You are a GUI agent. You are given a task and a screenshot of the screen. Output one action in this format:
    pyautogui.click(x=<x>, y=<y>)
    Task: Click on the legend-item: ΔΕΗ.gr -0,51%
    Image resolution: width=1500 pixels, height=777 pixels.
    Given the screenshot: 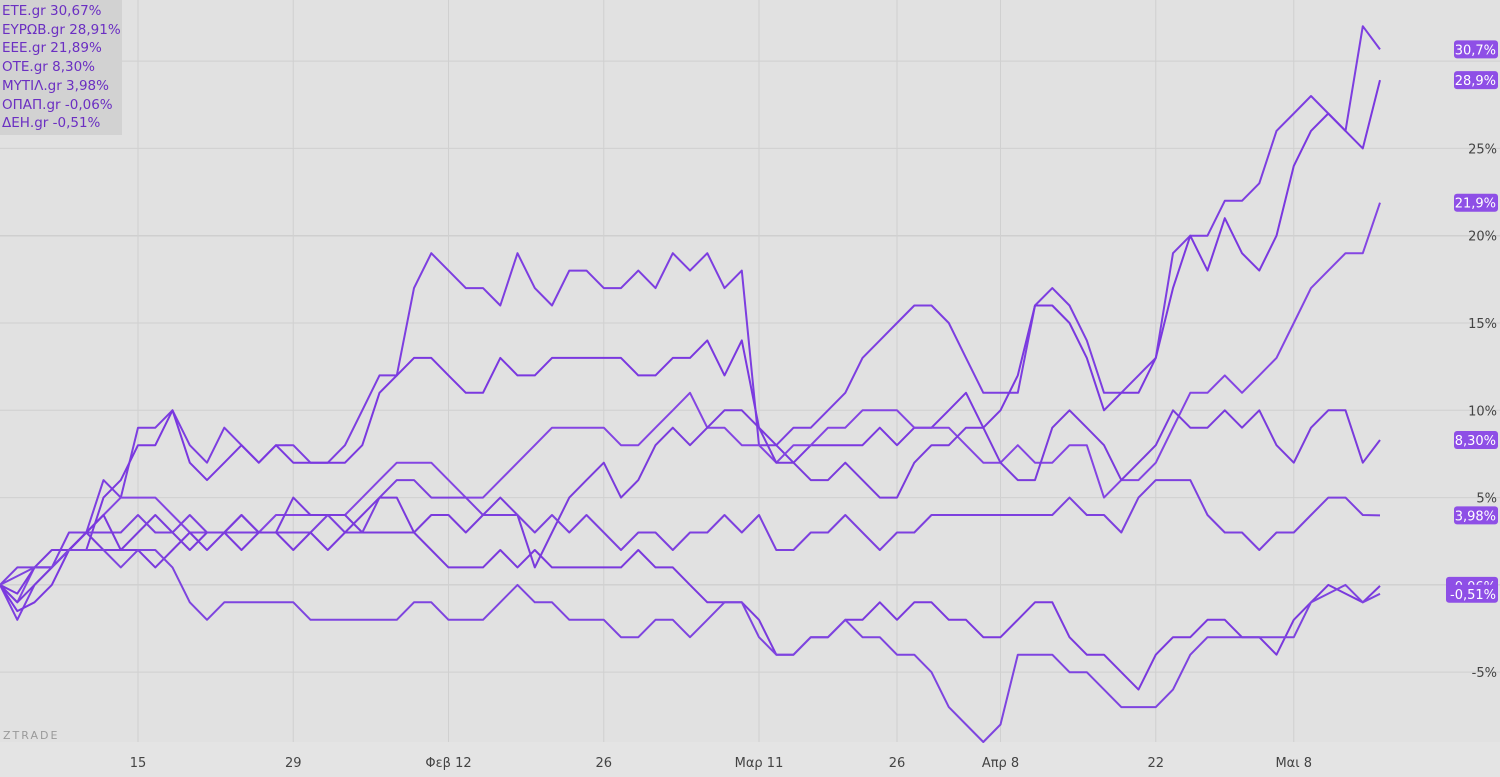 What is the action you would take?
    pyautogui.click(x=51, y=123)
    